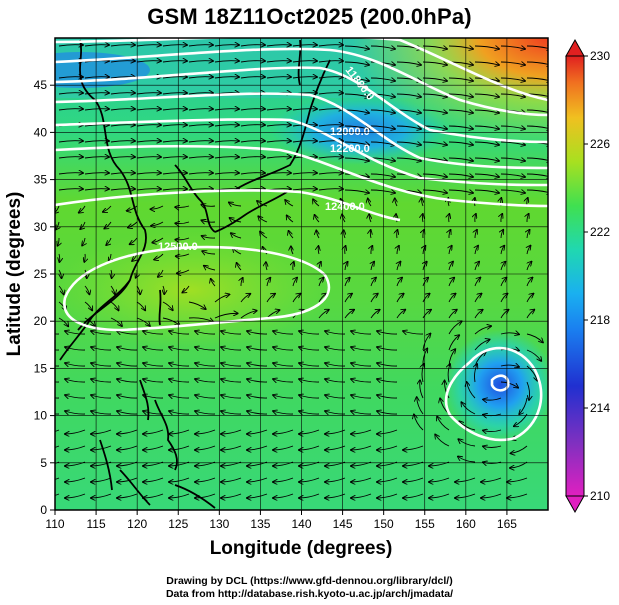 This screenshot has width=619, height=605. What do you see at coordinates (41, 227) in the screenshot?
I see `y-tick-label: 30` at bounding box center [41, 227].